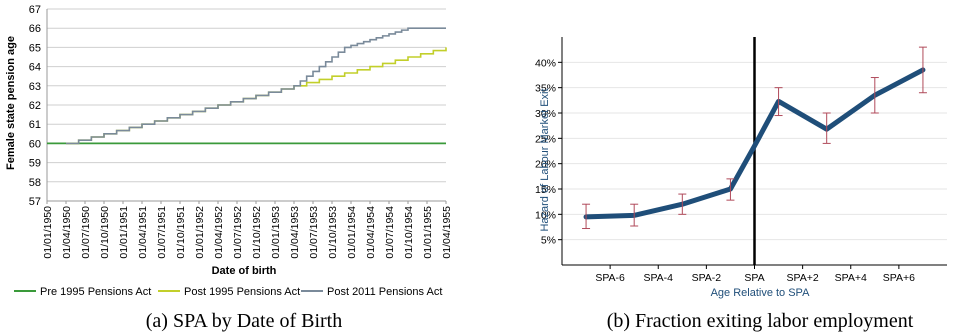 This screenshot has height=336, width=954. Describe the element at coordinates (545, 63) in the screenshot. I see `b-y-tick-label: 40%` at that location.